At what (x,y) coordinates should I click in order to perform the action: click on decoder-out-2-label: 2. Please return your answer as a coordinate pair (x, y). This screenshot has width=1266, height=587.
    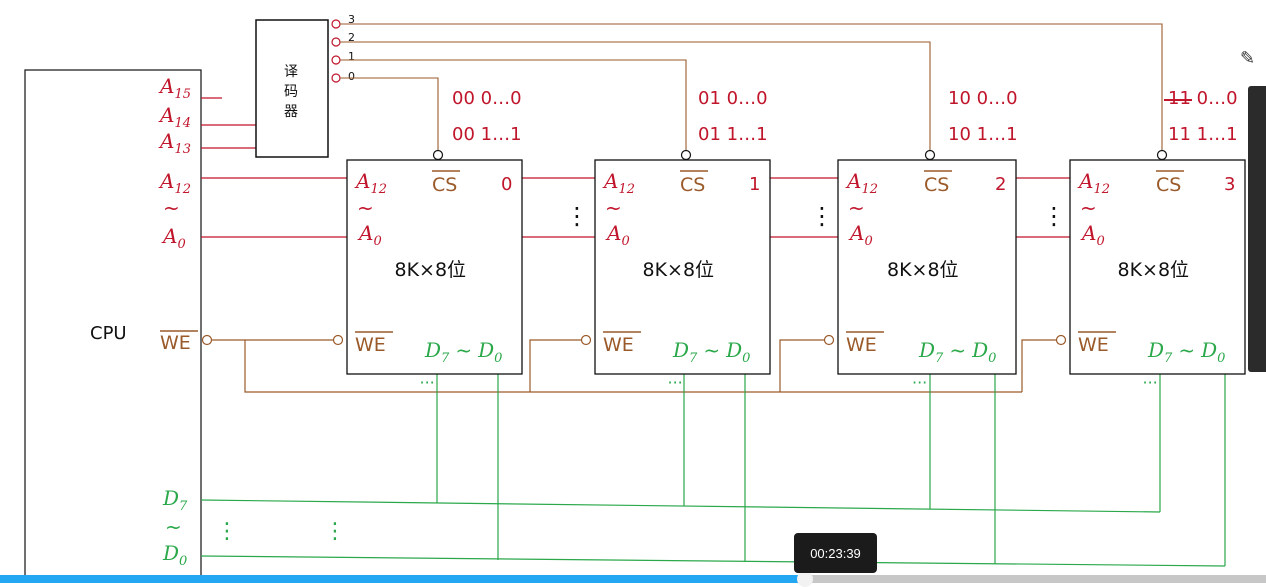
    Looking at the image, I should click on (351, 37).